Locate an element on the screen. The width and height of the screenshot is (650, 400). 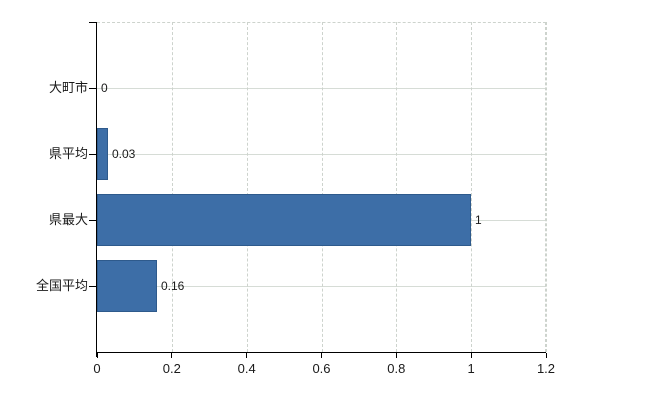
value-label-県最大: 1 is located at coordinates (478, 220).